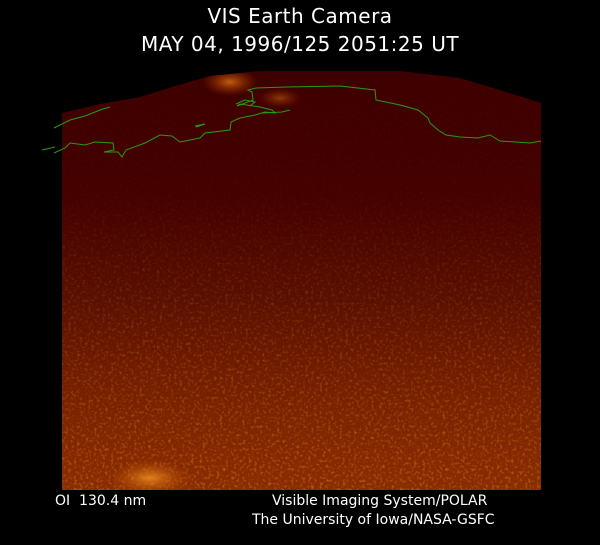  Describe the element at coordinates (380, 501) in the screenshot. I see `instrument-label: Visible Imaging System/POLAR` at that location.